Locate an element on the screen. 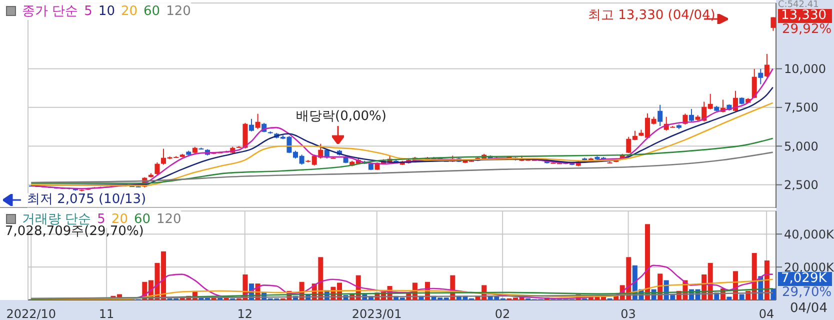  text: 29,70% is located at coordinates (807, 292).